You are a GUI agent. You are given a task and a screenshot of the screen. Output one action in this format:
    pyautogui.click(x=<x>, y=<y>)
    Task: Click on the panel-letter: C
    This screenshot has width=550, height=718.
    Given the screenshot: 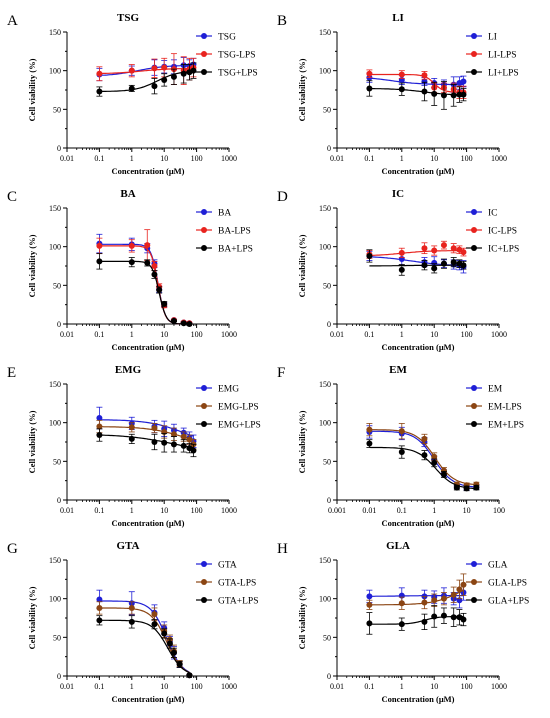 What is the action you would take?
    pyautogui.click(x=12, y=197)
    